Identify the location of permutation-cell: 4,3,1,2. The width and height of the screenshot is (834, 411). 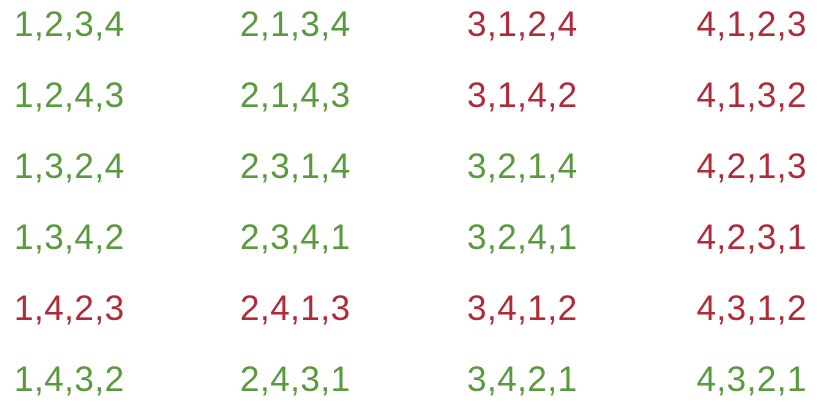
(751, 308).